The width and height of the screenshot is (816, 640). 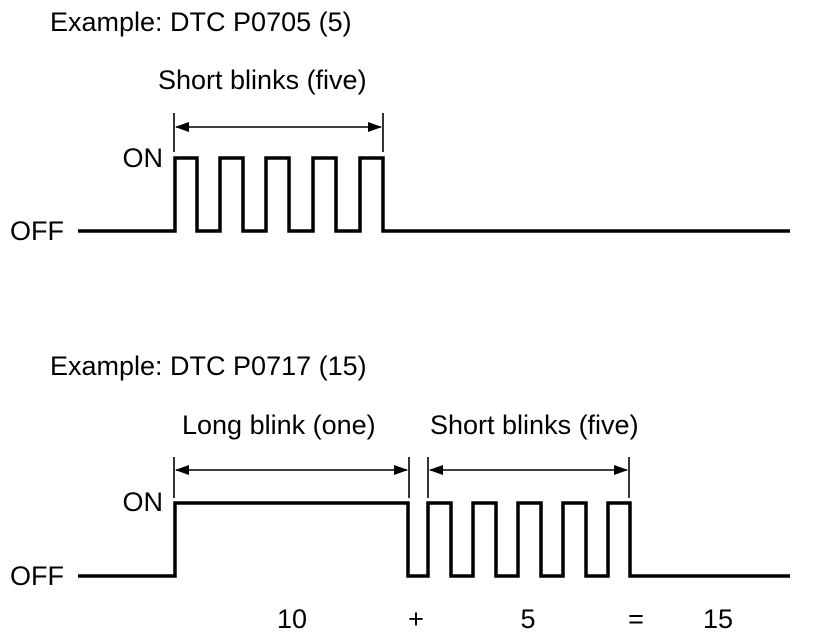 What do you see at coordinates (143, 158) in the screenshot?
I see `example1-on-label: ON` at bounding box center [143, 158].